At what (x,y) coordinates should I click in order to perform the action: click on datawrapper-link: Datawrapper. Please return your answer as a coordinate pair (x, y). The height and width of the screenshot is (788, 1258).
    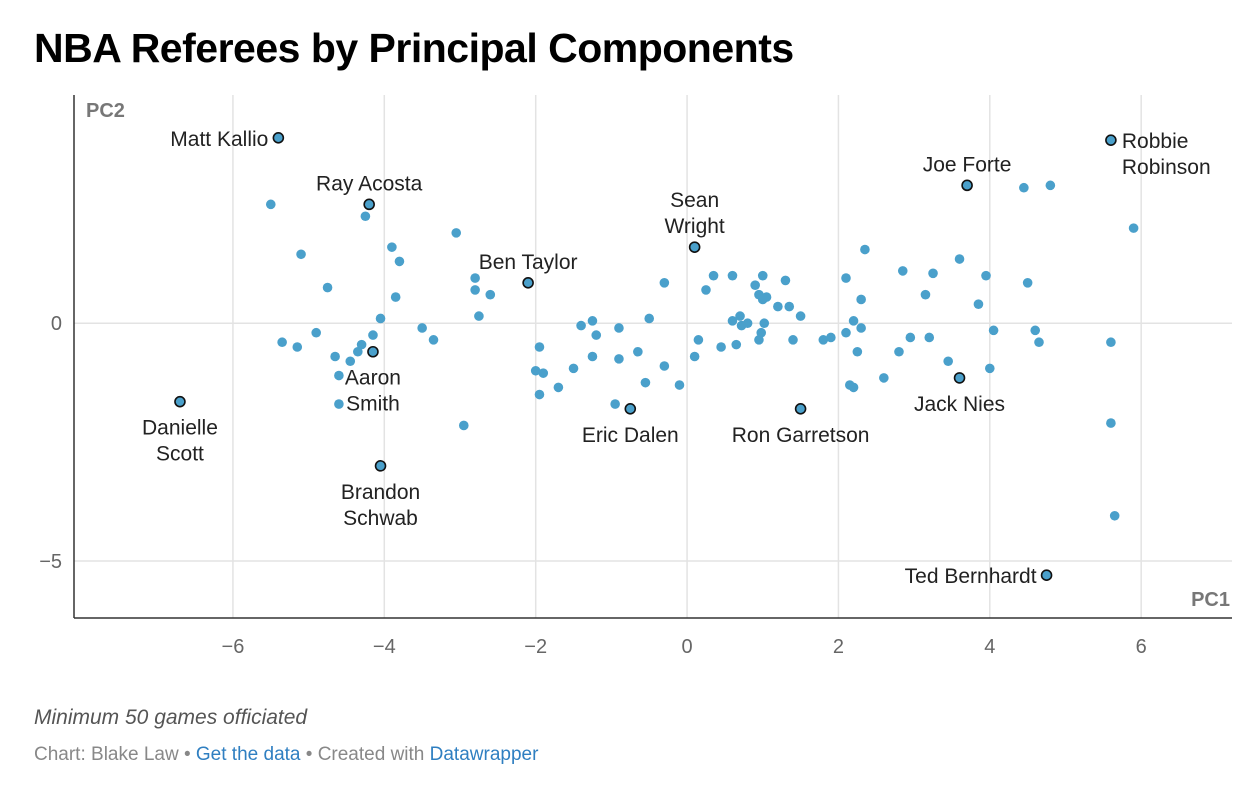
    Looking at the image, I should click on (484, 754).